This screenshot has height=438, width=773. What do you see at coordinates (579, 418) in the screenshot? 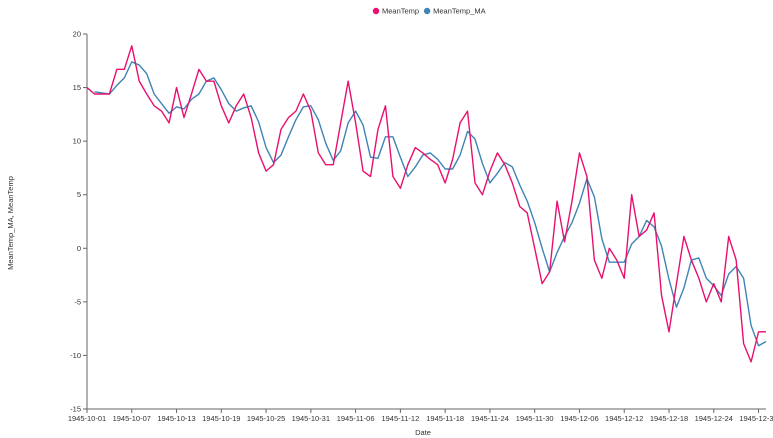
I see `x-tick-label: 1945-12-06` at bounding box center [579, 418].